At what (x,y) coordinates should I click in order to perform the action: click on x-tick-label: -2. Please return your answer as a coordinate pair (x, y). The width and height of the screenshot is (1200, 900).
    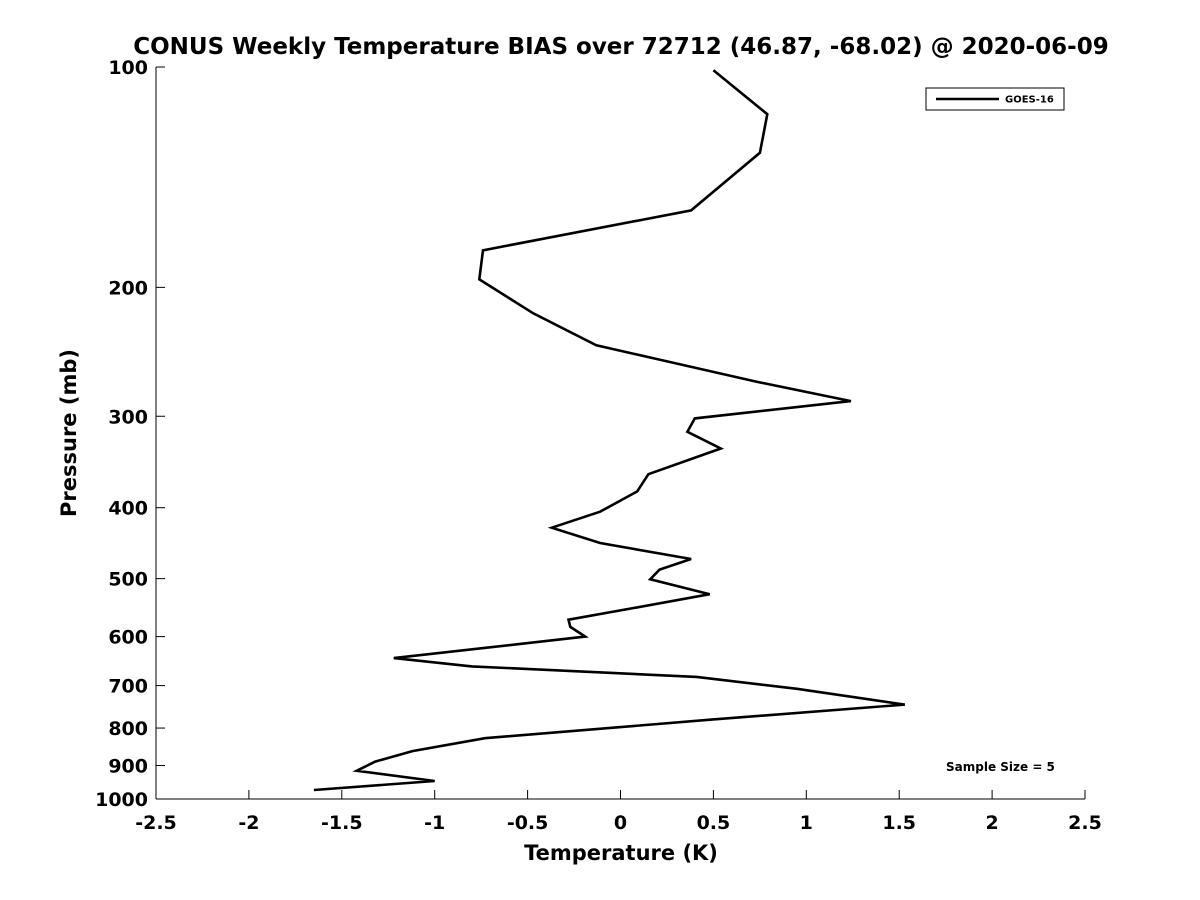
    Looking at the image, I should click on (248, 823).